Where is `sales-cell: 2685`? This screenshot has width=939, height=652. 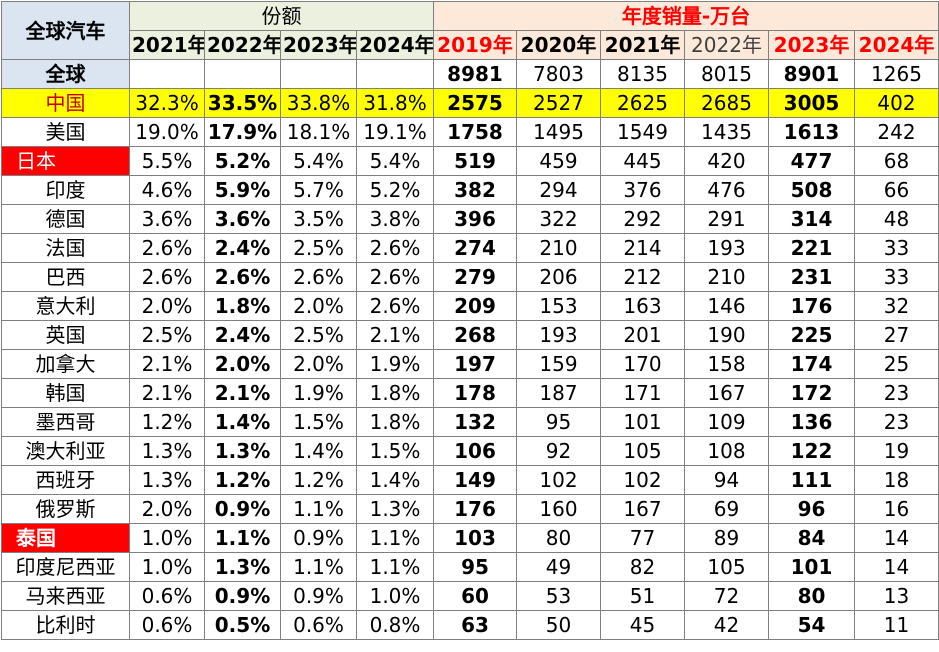
sales-cell: 2685 is located at coordinates (726, 103).